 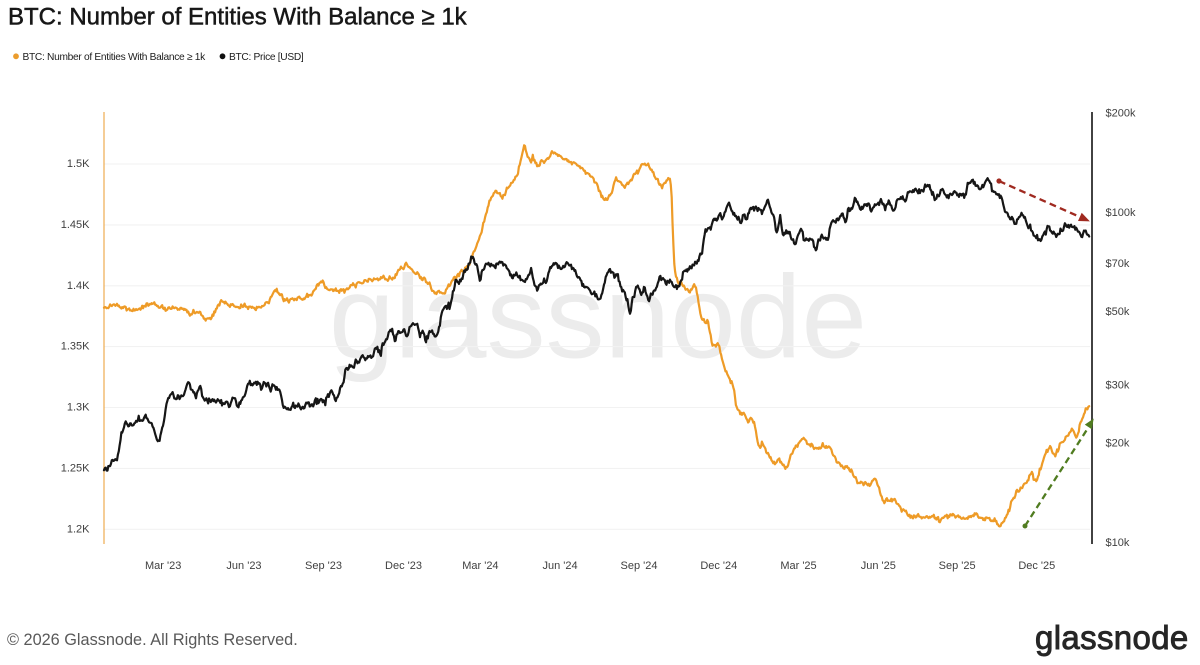 I want to click on svg-text: $200k, so click(x=1121, y=114).